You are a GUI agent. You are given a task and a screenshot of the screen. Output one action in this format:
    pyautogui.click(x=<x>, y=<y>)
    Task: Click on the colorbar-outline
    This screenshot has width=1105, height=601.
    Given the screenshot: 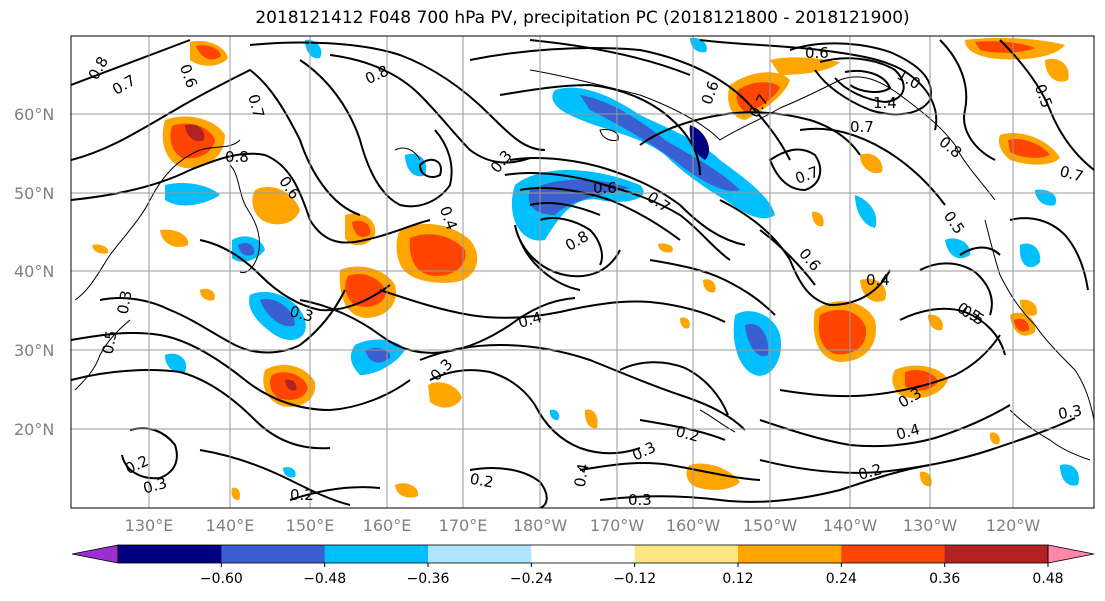 What is the action you would take?
    pyautogui.click(x=583, y=554)
    